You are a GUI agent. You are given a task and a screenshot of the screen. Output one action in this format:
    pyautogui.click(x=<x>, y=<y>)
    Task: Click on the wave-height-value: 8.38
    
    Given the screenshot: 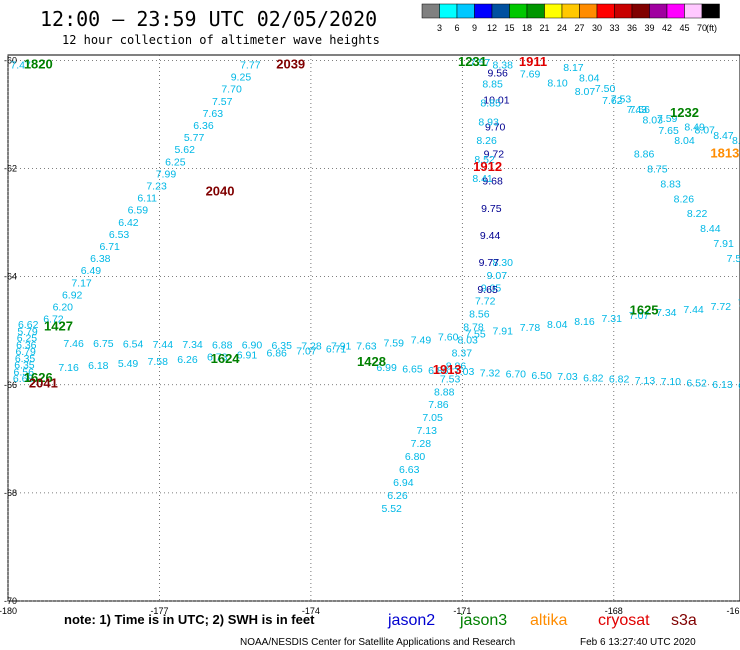 What is the action you would take?
    pyautogui.click(x=503, y=66)
    